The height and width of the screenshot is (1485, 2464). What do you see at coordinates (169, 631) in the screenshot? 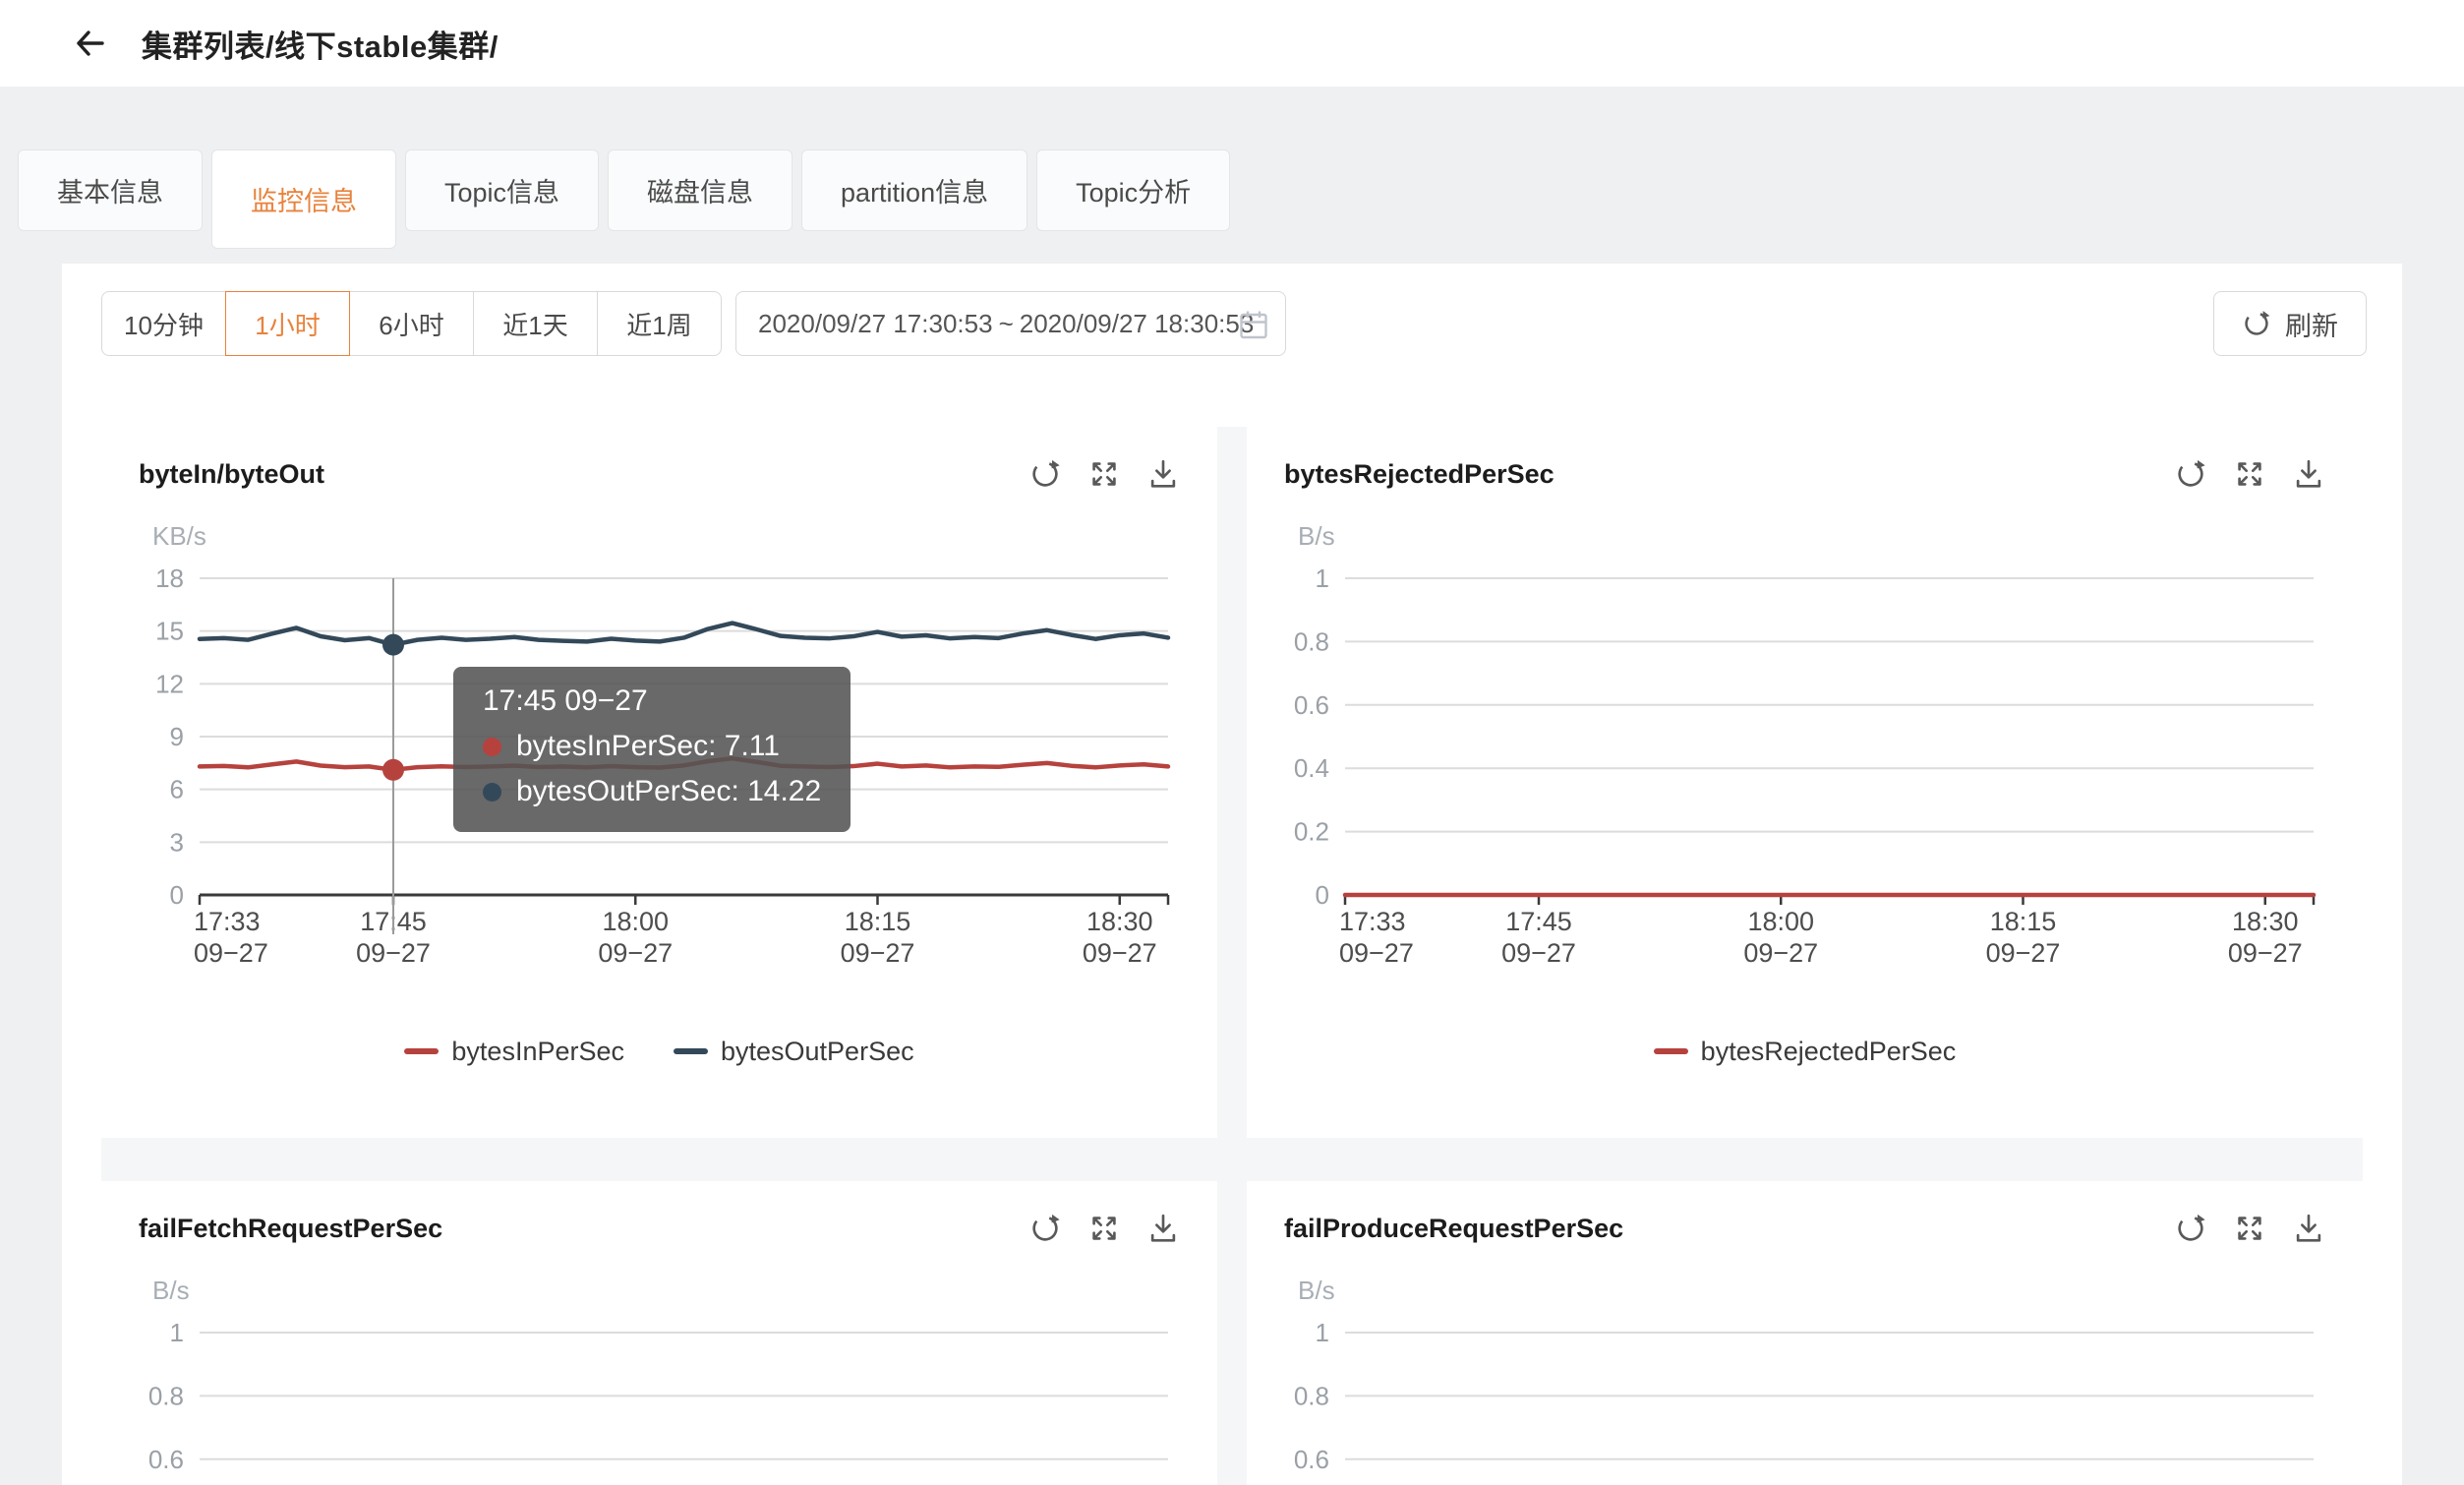
I see `svg-text: 15` at bounding box center [169, 631].